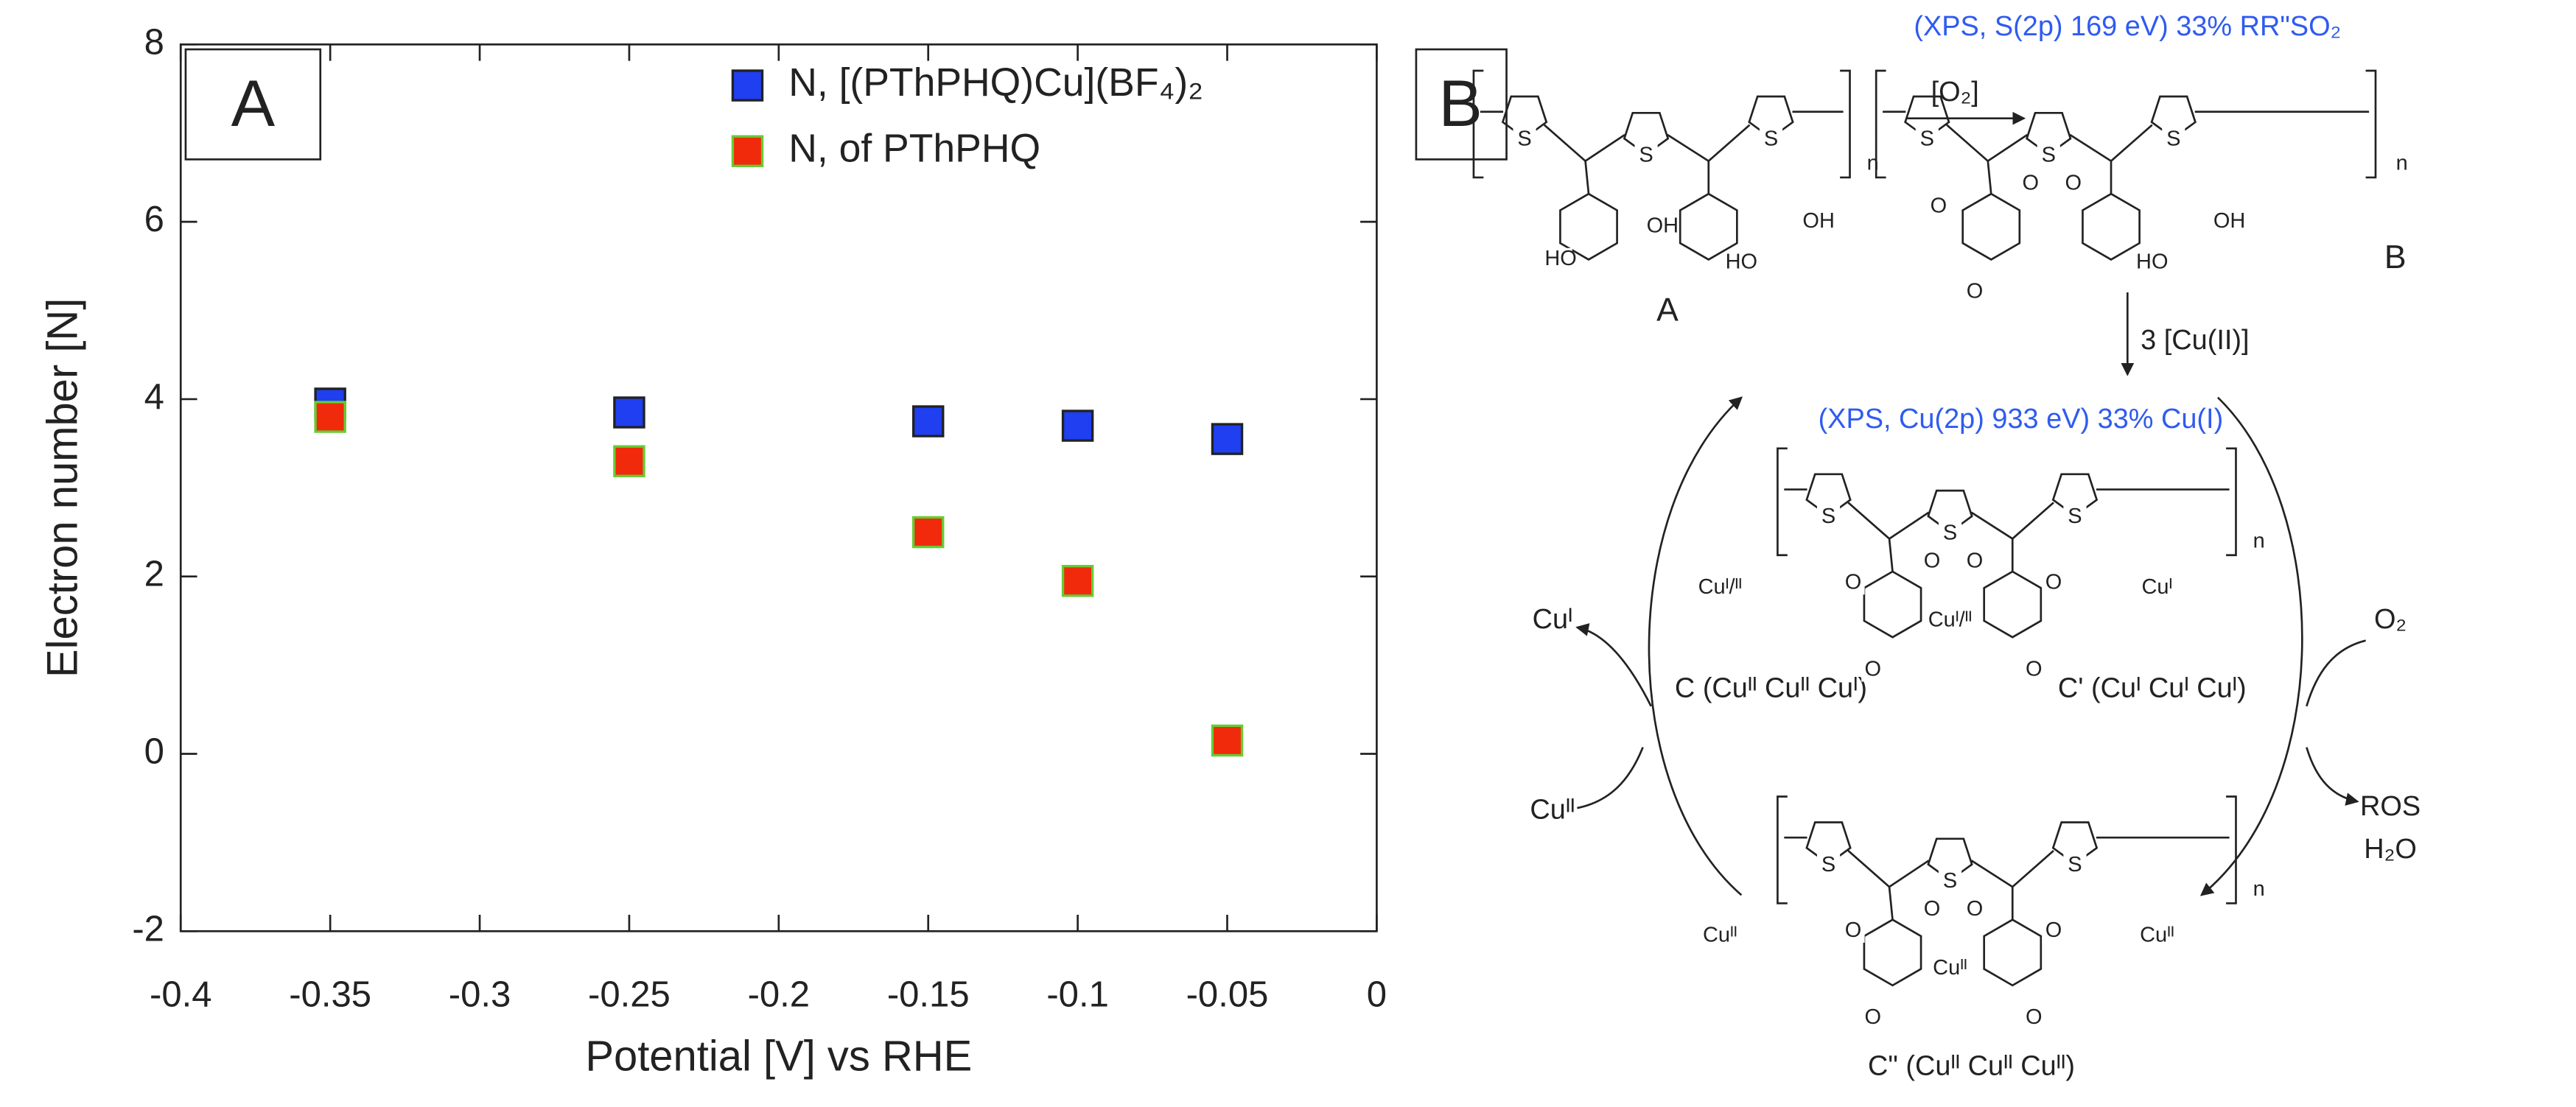 Image resolution: width=2576 pixels, height=1107 pixels. What do you see at coordinates (2395, 257) in the screenshot?
I see `structure-label: B` at bounding box center [2395, 257].